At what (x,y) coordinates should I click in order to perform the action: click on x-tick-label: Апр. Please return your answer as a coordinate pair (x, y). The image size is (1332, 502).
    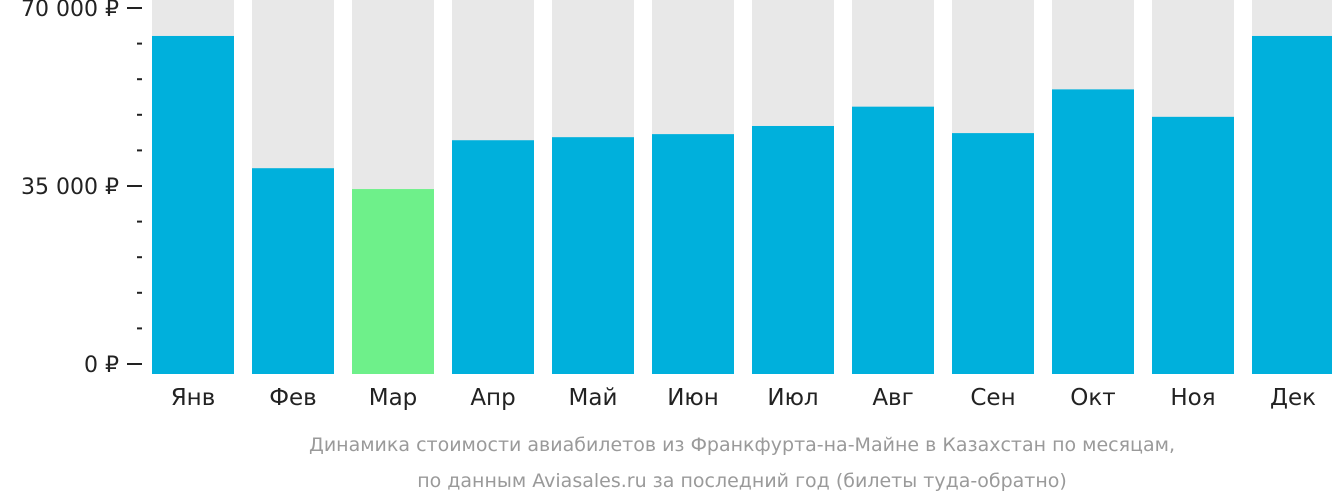
    Looking at the image, I should click on (492, 398).